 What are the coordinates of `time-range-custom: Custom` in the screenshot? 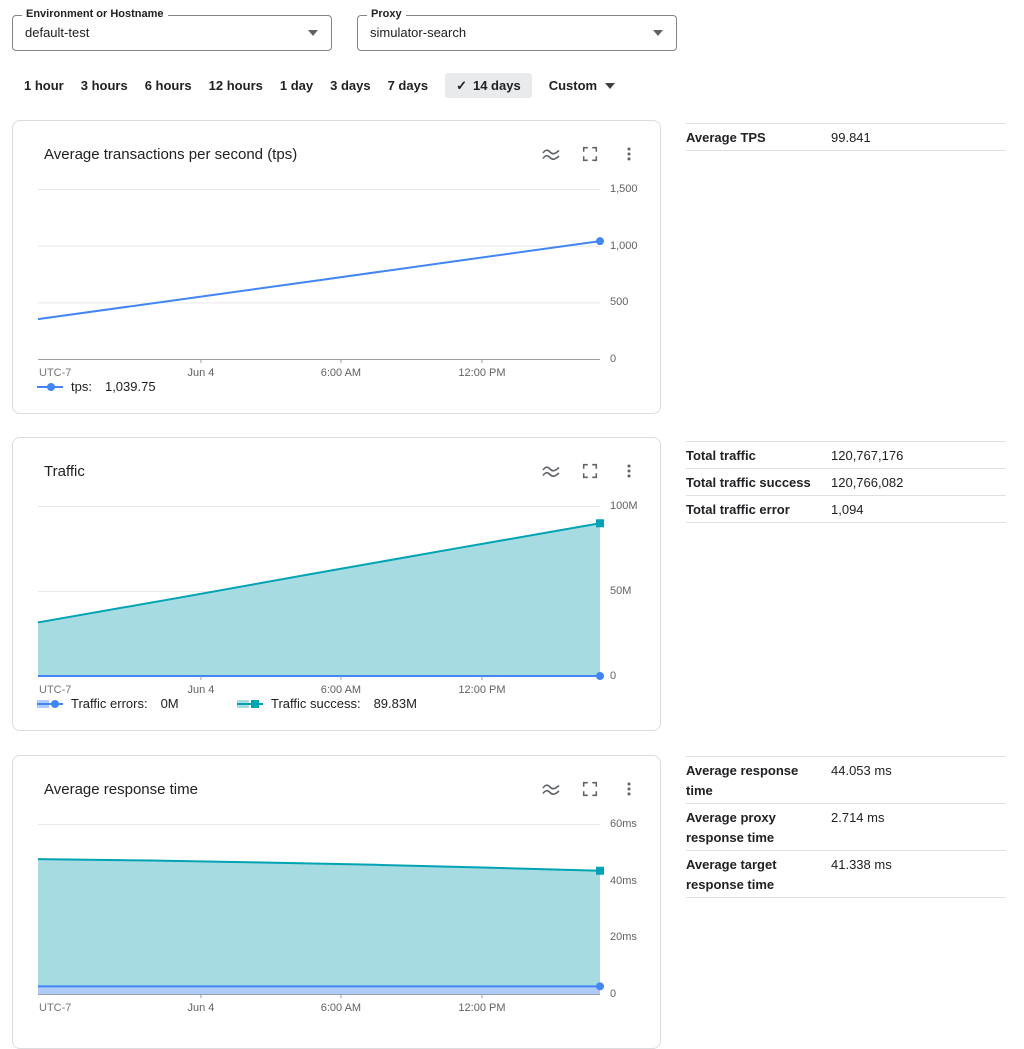 It's located at (582, 85).